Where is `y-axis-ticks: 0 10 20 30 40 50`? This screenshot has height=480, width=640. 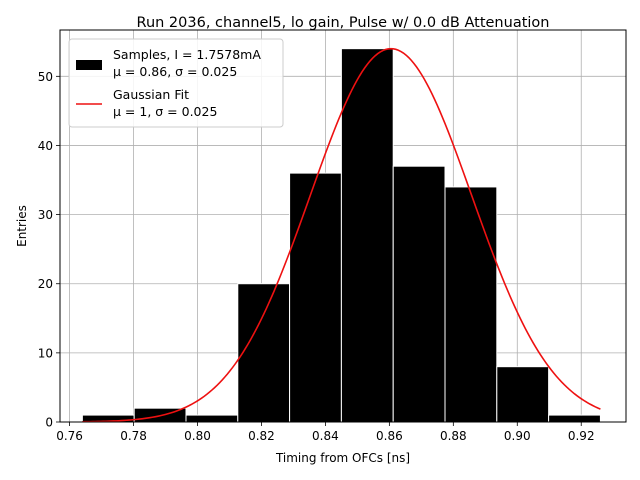
y-axis-ticks: 0 10 20 30 40 50 is located at coordinates (49, 250).